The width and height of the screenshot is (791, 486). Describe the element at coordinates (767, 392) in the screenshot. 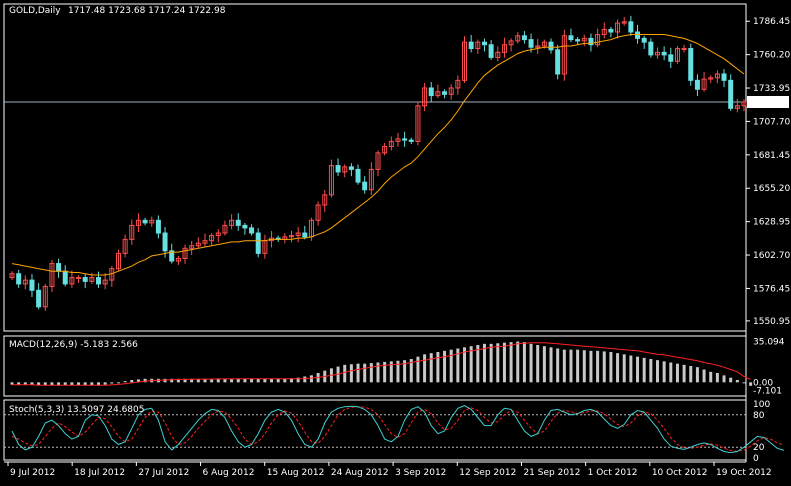

I see `macd-tick-label: -7.101` at that location.